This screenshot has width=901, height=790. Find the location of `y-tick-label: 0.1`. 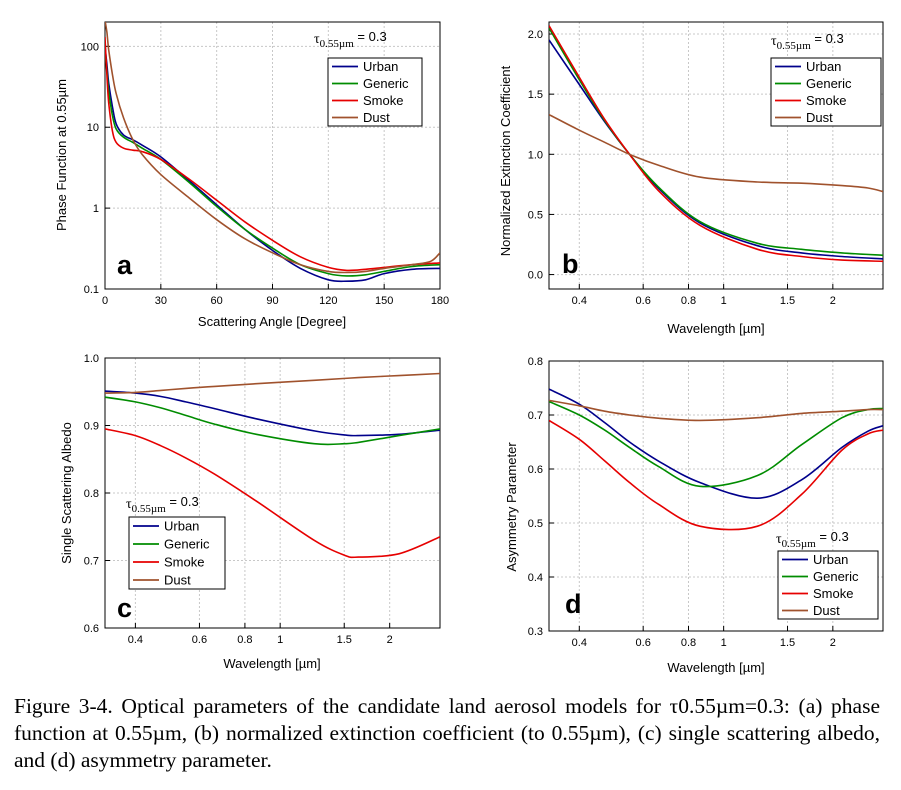

y-tick-label: 0.1 is located at coordinates (91, 290).